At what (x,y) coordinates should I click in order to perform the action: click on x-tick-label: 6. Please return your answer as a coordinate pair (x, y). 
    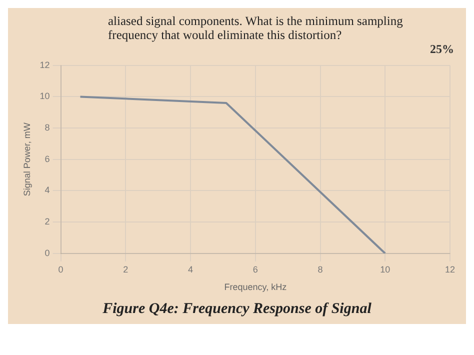
    Looking at the image, I should click on (255, 269).